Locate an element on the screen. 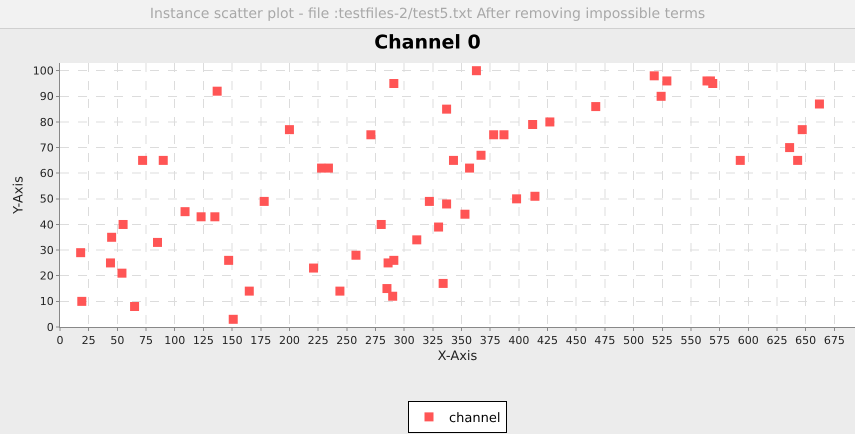 The image size is (855, 434). y-tick-label: 80 is located at coordinates (47, 122).